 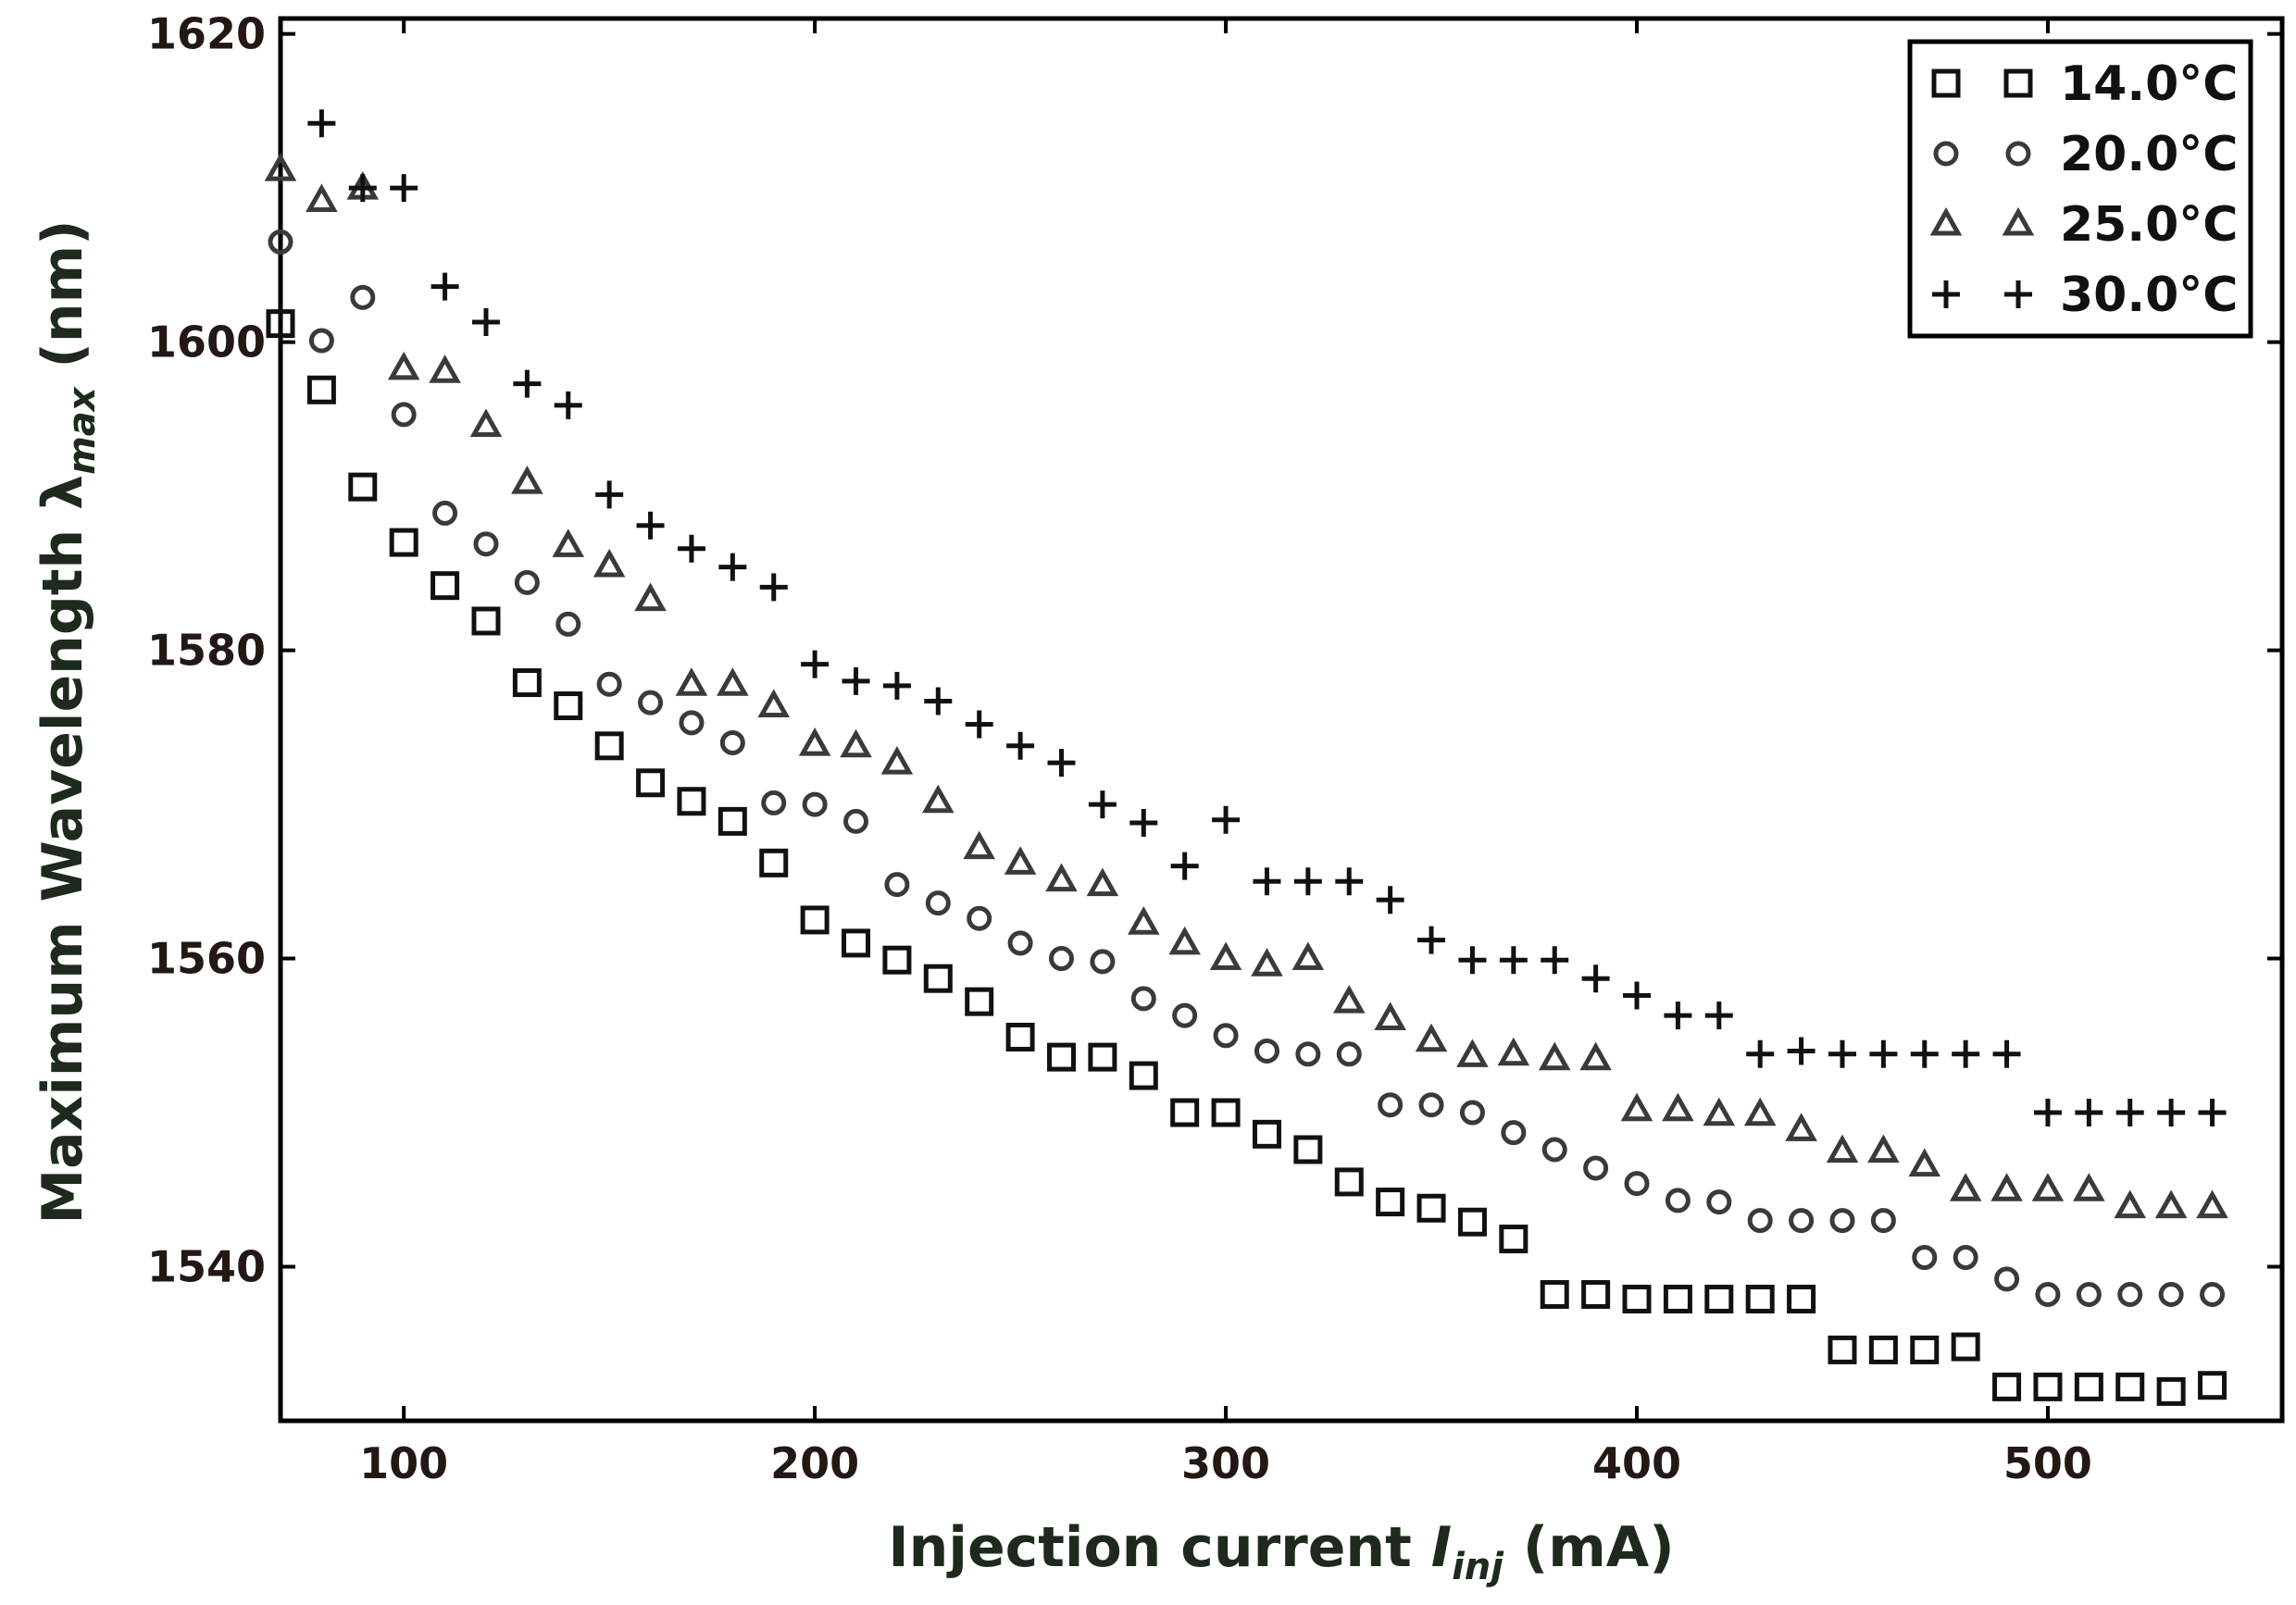 What do you see at coordinates (206, 959) in the screenshot?
I see `y-tick-label: 1560` at bounding box center [206, 959].